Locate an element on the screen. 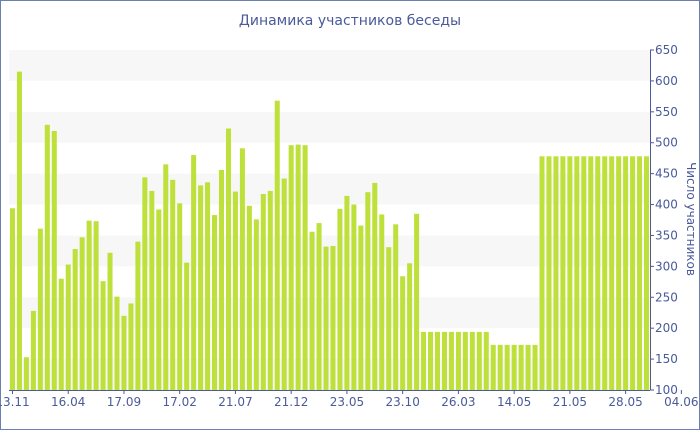  x-tick-label: 26.03 is located at coordinates (458, 402).